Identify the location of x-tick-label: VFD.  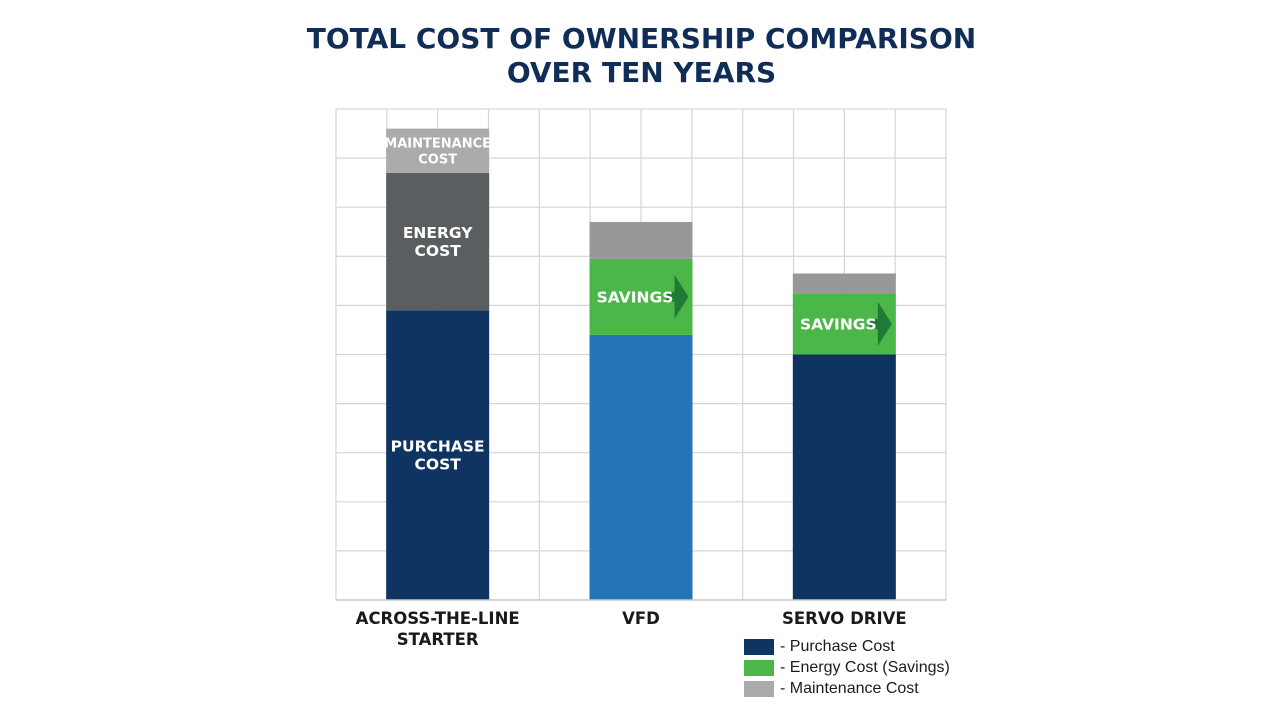
(641, 618).